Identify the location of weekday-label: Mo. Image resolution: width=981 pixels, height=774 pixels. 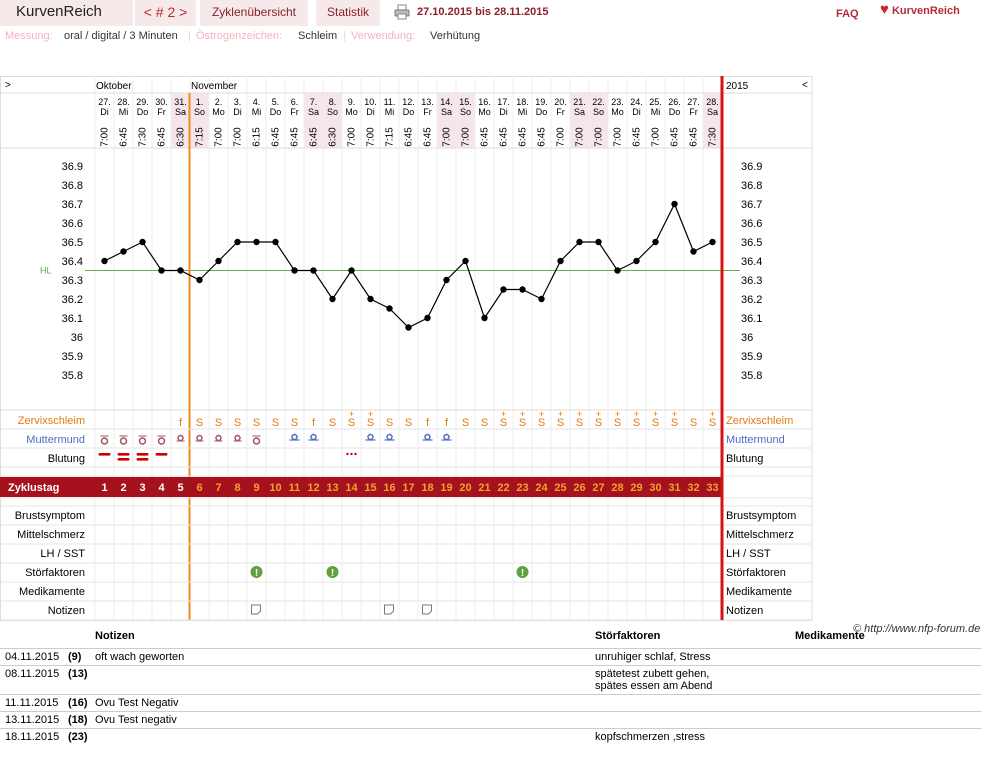
(484, 112).